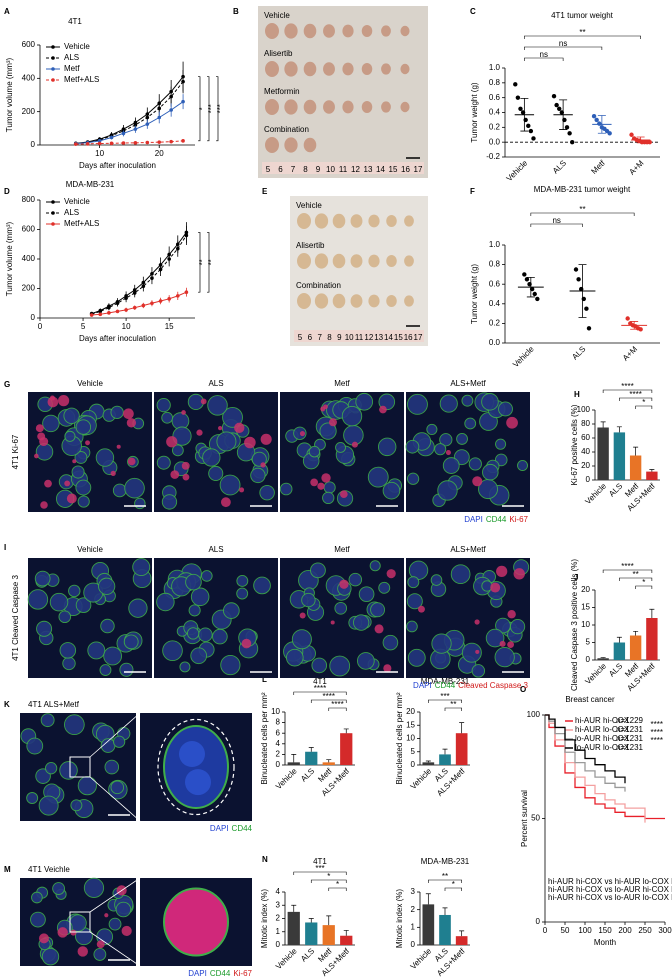  Describe the element at coordinates (309, 205) in the screenshot. I see `row-label: Vehicle` at that location.